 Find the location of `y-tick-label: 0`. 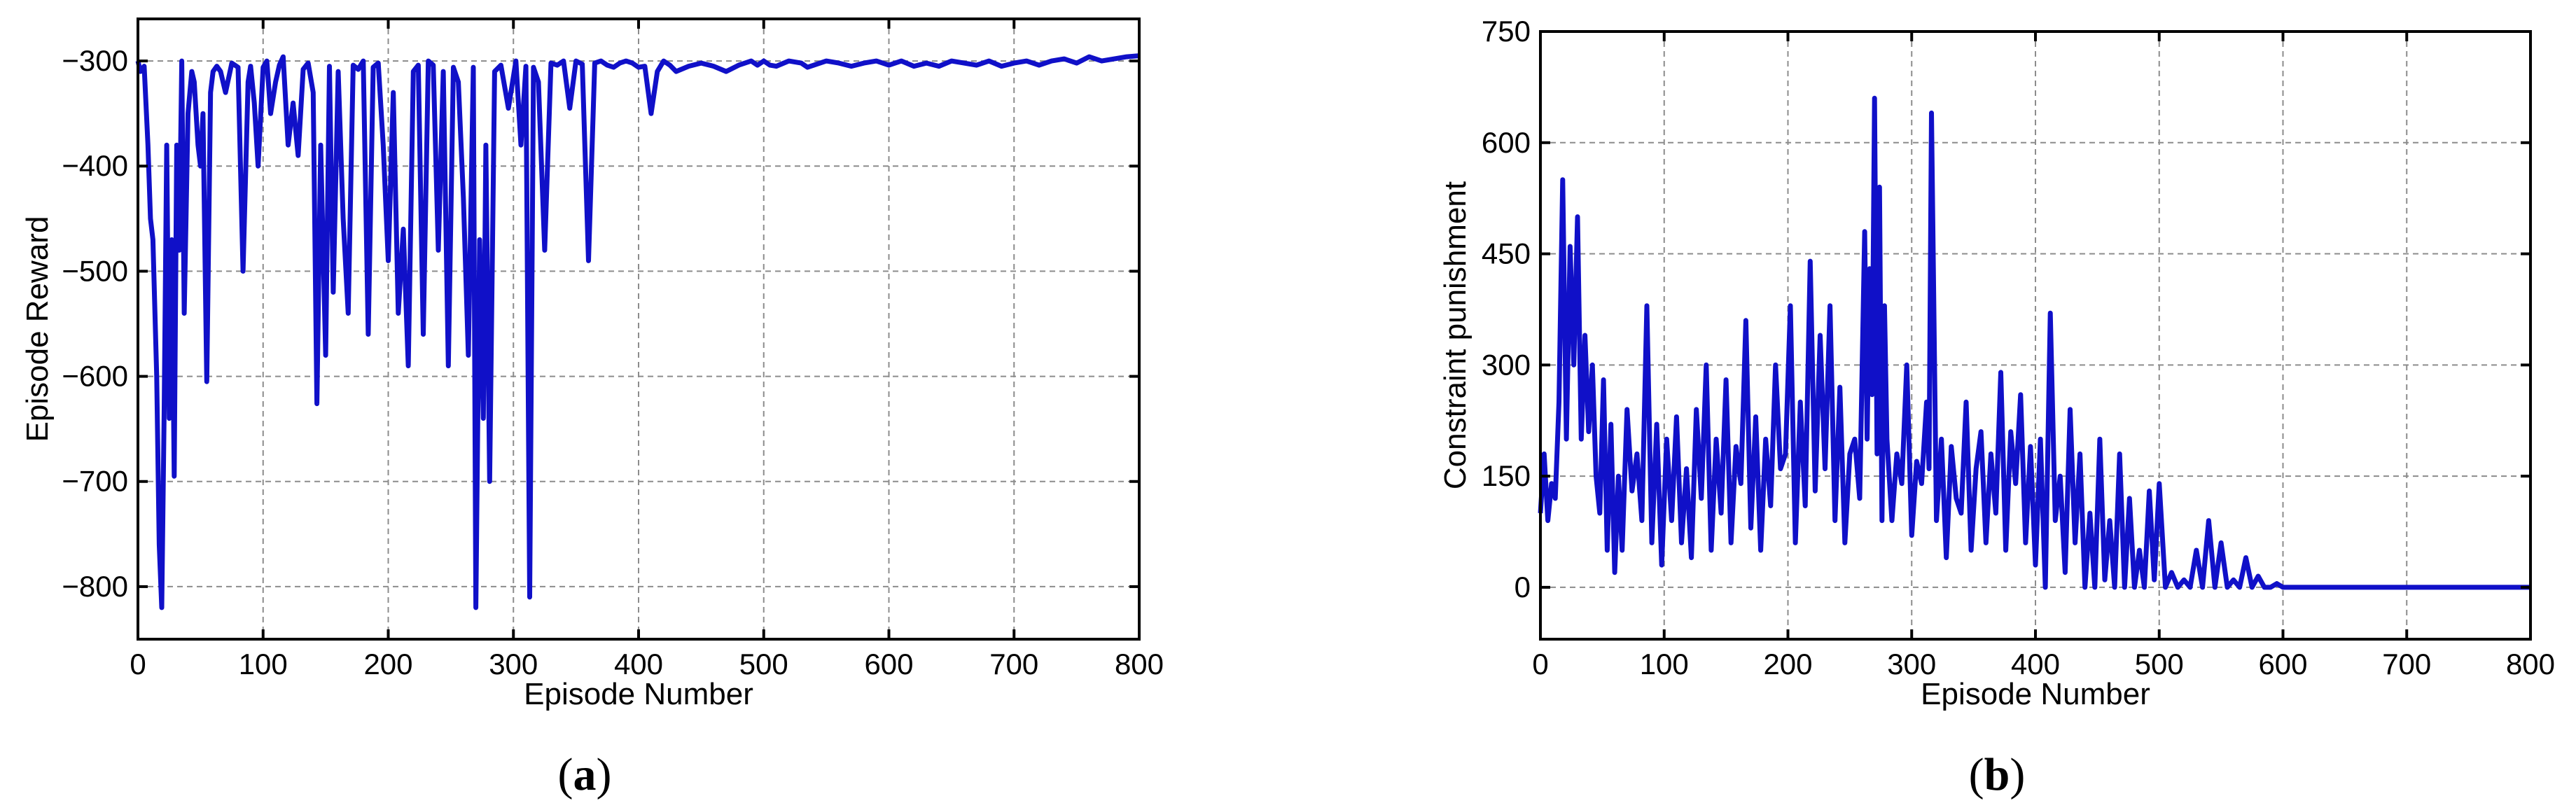

y-tick-label: 0 is located at coordinates (1523, 587).